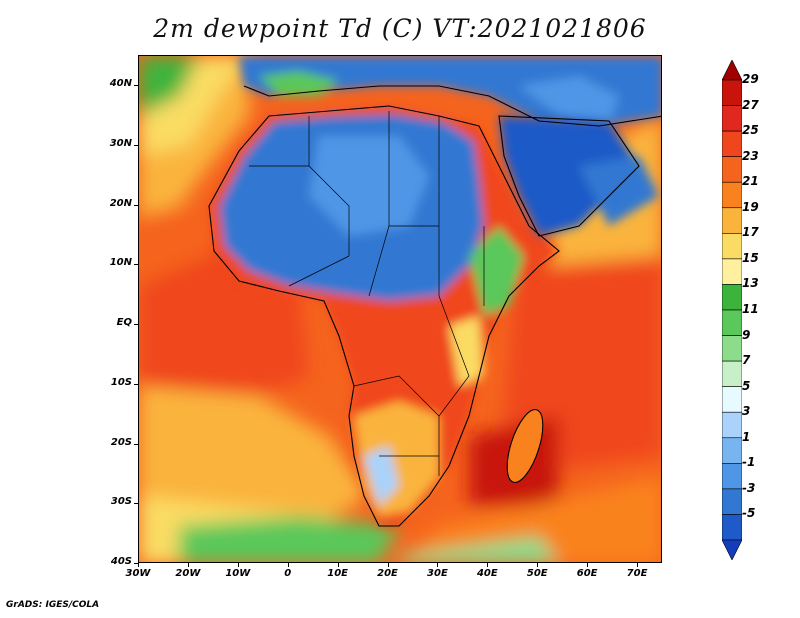  What do you see at coordinates (749, 513) in the screenshot?
I see `colorbar-label: -5` at bounding box center [749, 513].